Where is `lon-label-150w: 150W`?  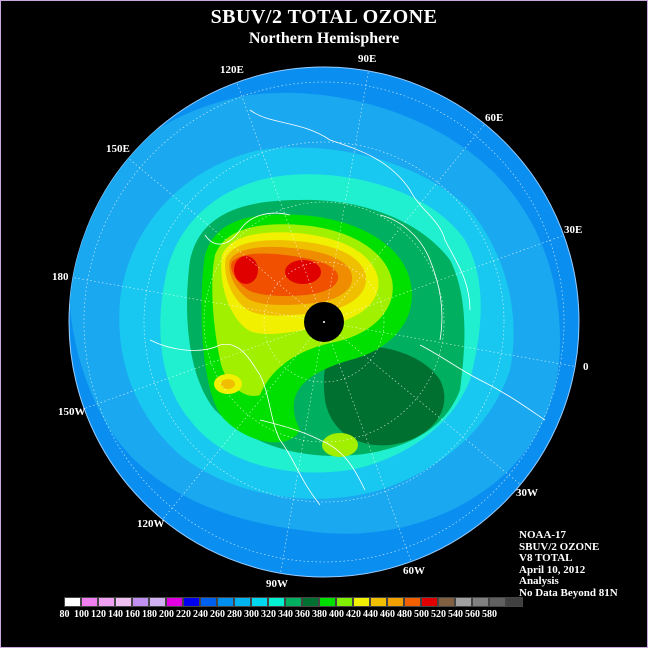
lon-label-150w: 150W is located at coordinates (72, 412).